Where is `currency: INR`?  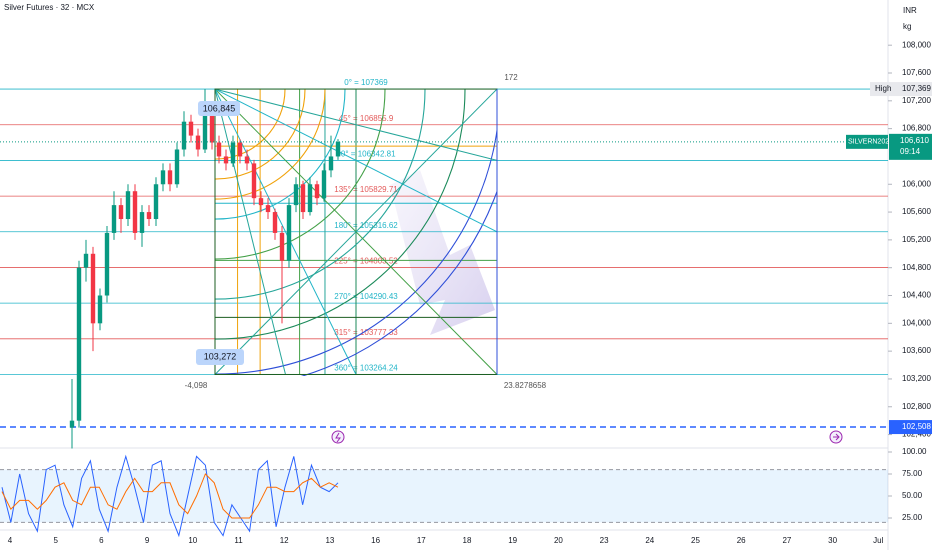
currency: INR is located at coordinates (910, 10).